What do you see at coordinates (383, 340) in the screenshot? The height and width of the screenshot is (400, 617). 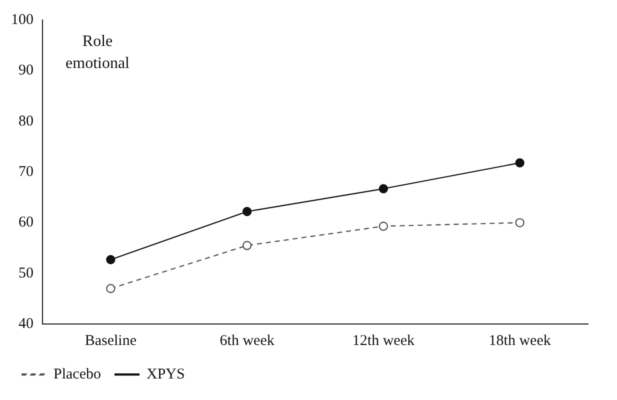 I see `x-tick-label: 12th week` at bounding box center [383, 340].